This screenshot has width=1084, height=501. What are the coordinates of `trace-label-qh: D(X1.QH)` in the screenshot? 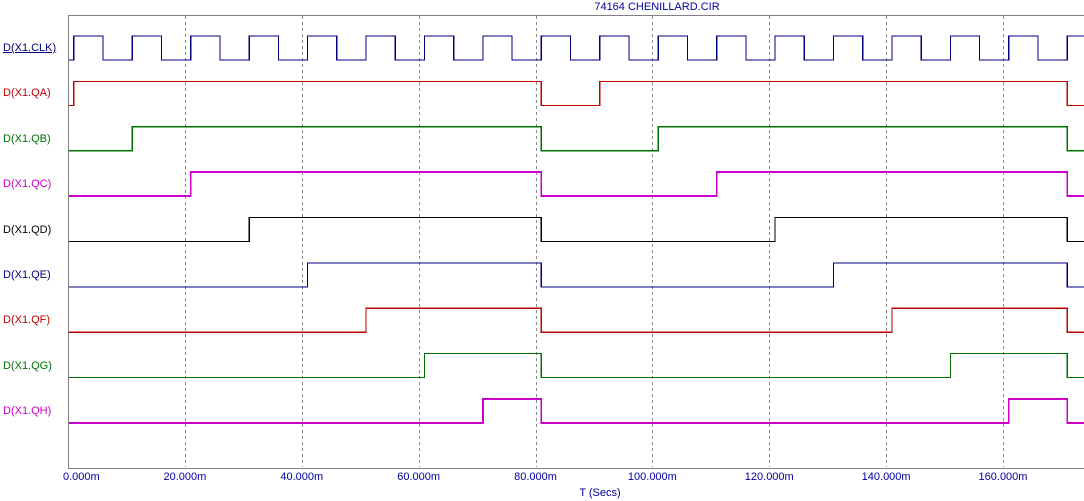 It's located at (27, 411).